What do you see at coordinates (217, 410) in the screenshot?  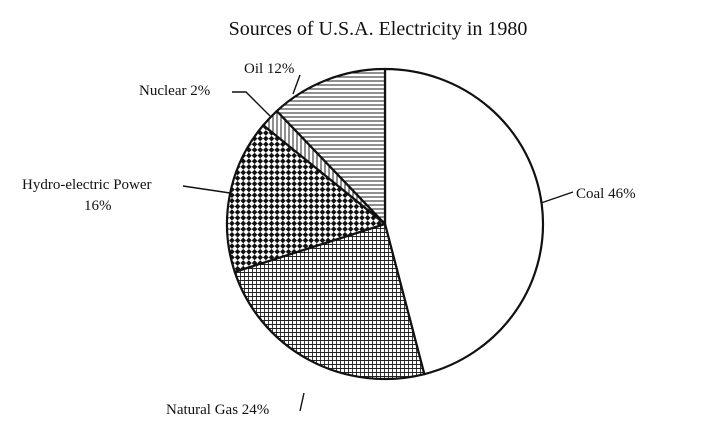 I see `label-natural-gas: Natural Gas 24%` at bounding box center [217, 410].